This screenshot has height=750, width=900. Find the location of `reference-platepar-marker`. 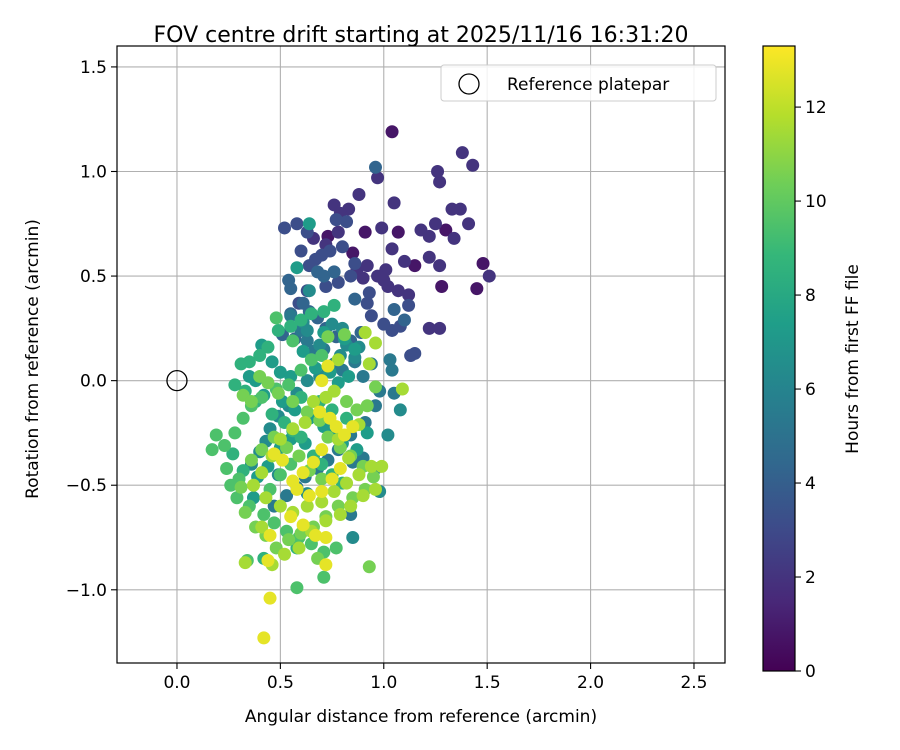

reference-platepar-marker is located at coordinates (177, 380).